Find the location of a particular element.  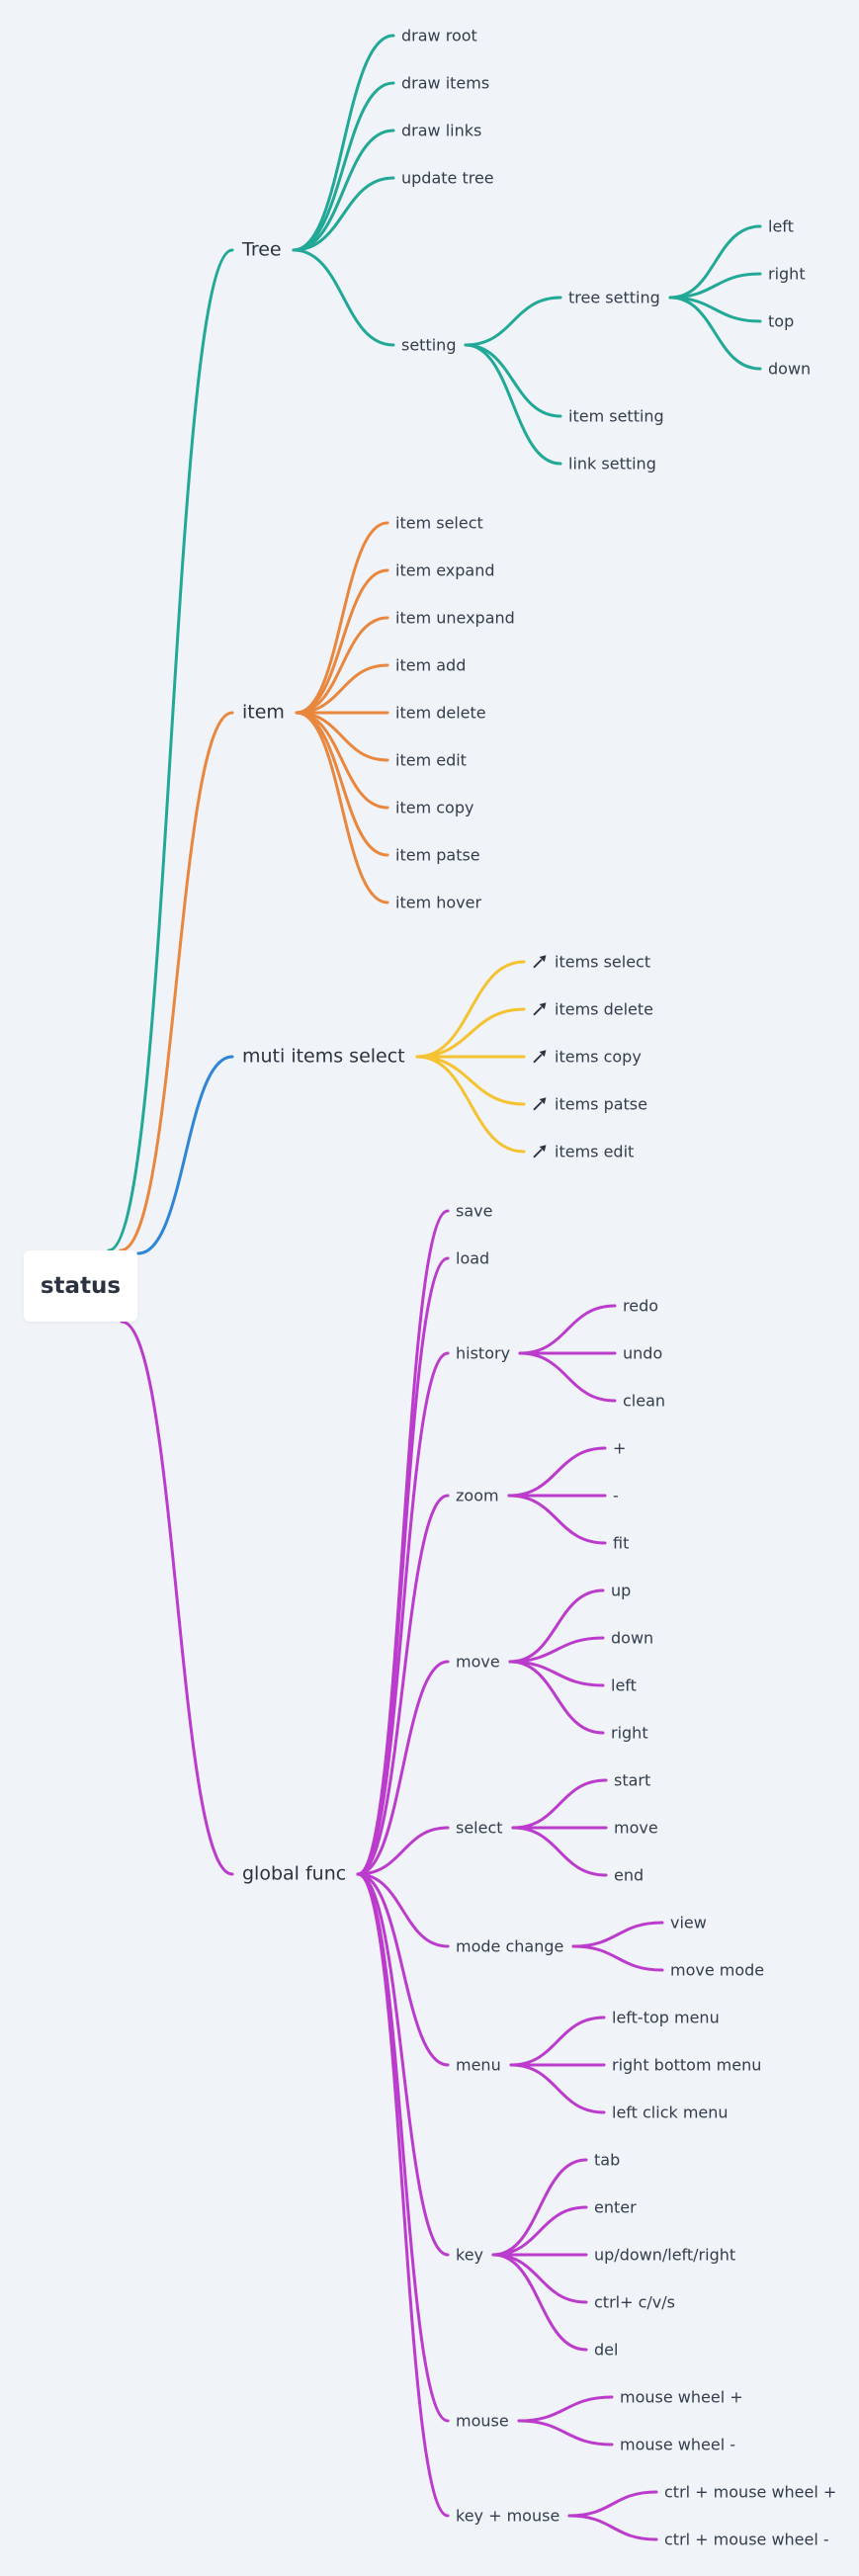

node-draw-links: draw links is located at coordinates (441, 131).